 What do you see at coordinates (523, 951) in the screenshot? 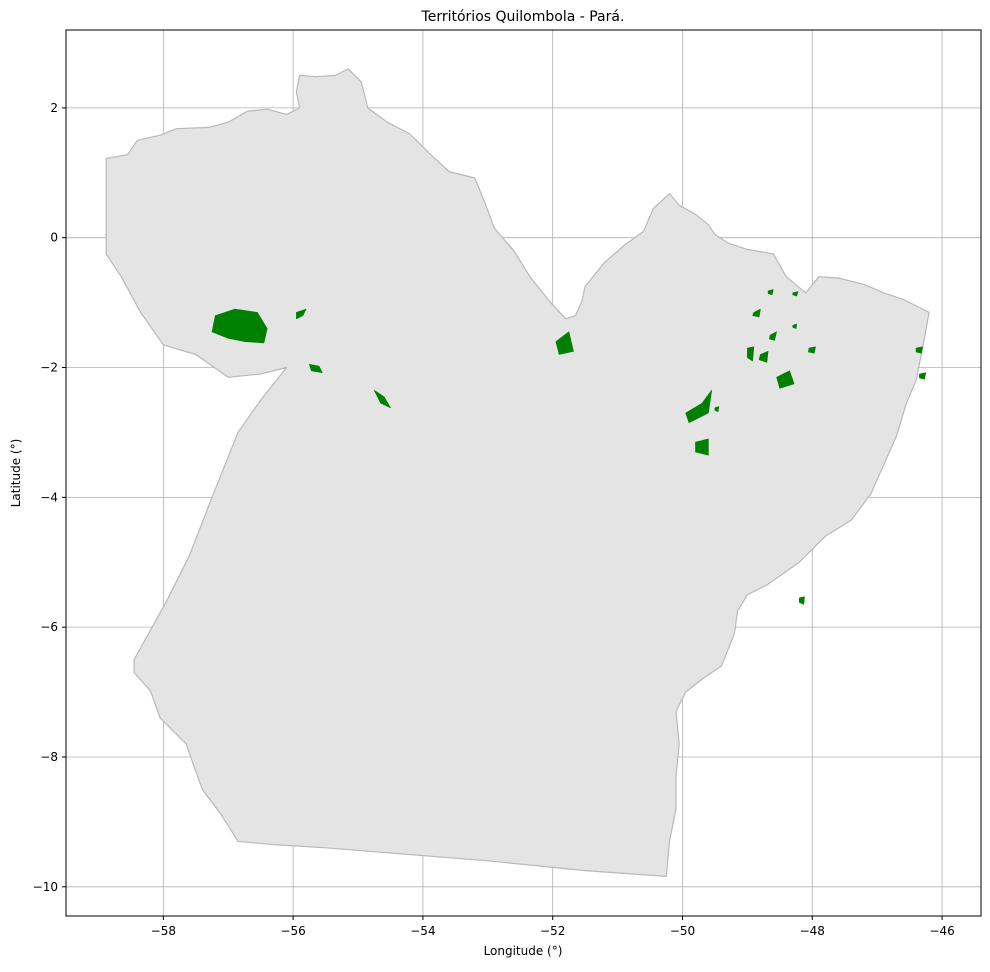
I see `x-axis-label: Longitude (°)` at bounding box center [523, 951].